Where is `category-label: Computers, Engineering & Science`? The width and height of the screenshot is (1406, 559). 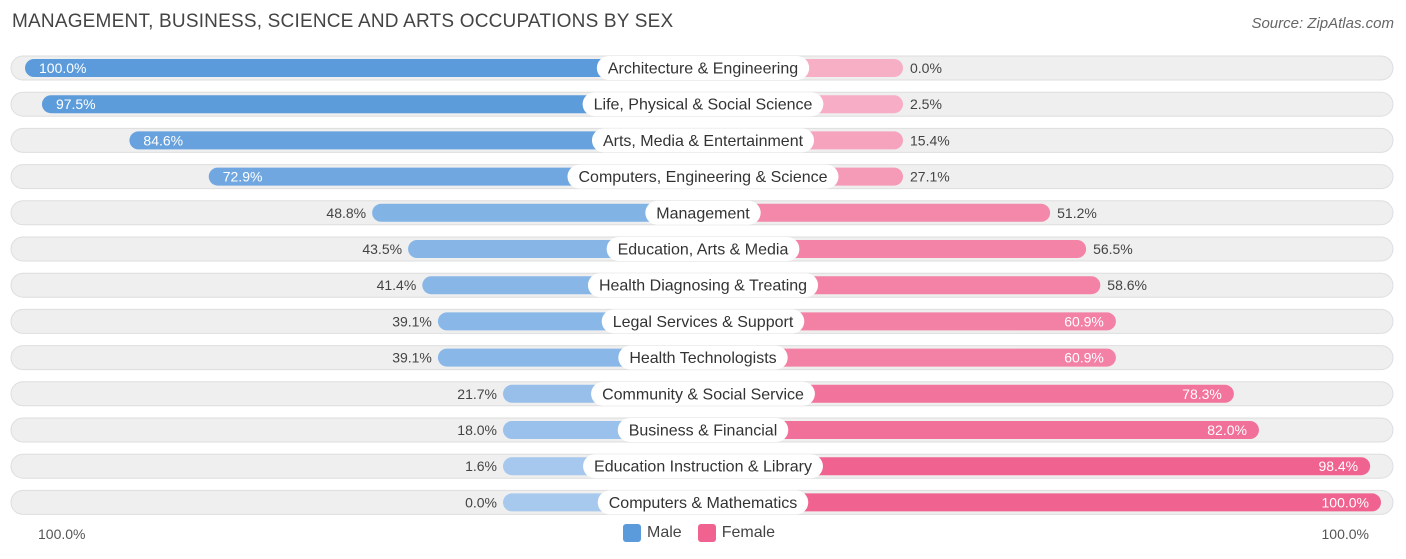 category-label: Computers, Engineering & Science is located at coordinates (702, 177).